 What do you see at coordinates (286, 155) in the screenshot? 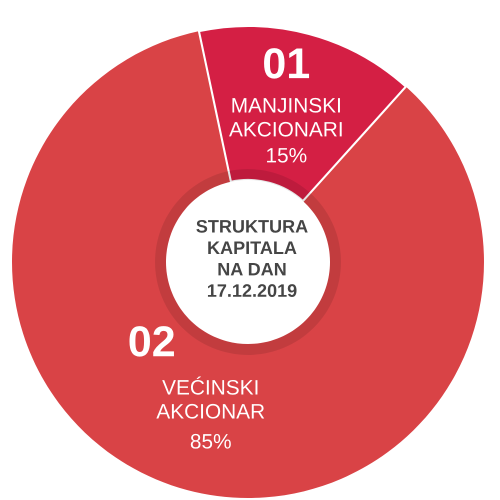
I see `data-label: 15%` at bounding box center [286, 155].